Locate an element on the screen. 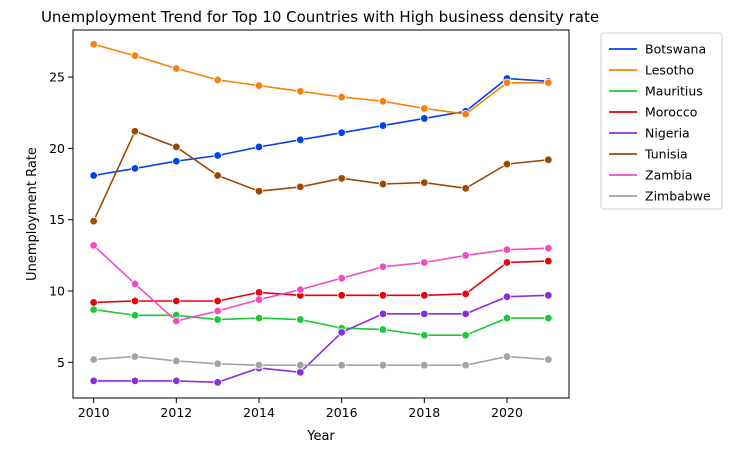 The image size is (733, 457). series-zambia is located at coordinates (321, 283).